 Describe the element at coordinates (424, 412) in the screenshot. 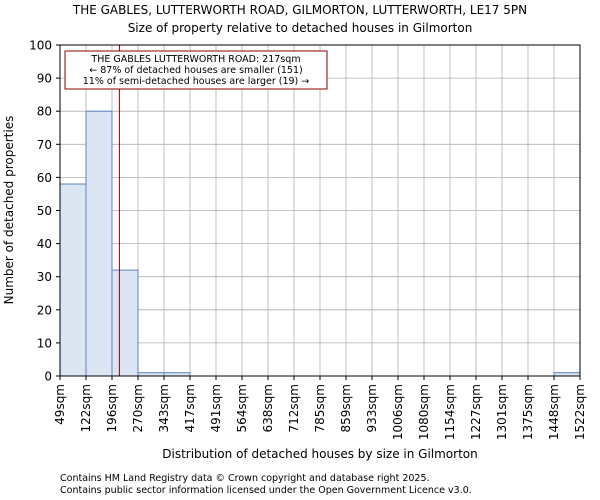

I see `x-tick-label: 1080sqm` at that location.